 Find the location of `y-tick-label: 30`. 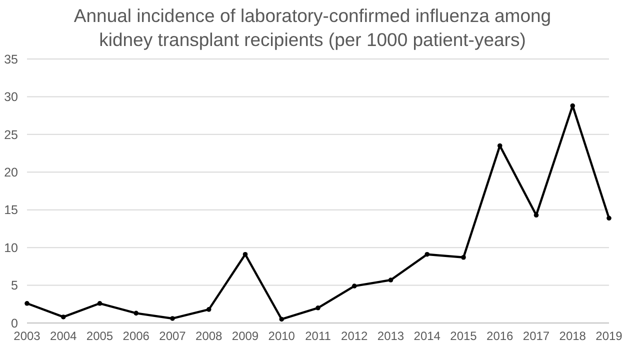

y-tick-label: 30 is located at coordinates (11, 97).